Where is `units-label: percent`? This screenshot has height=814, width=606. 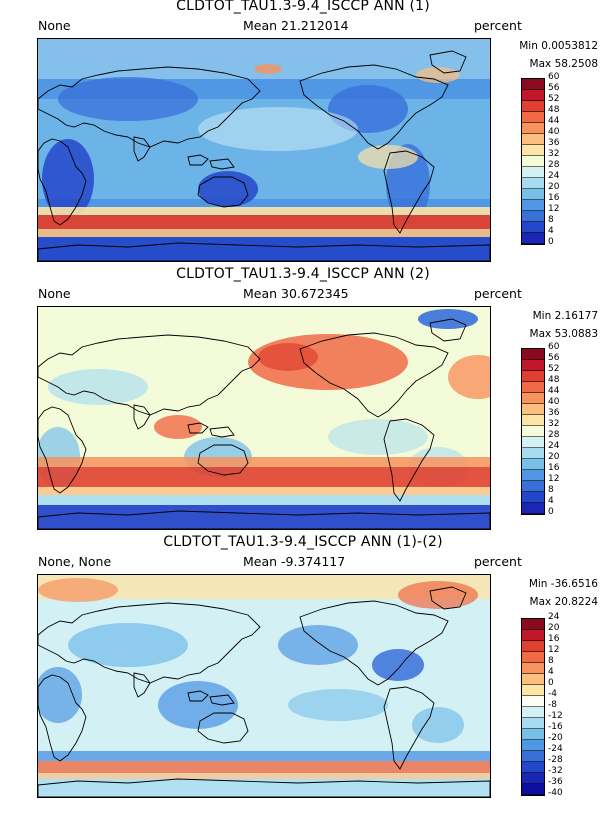 units-label: percent is located at coordinates (498, 561).